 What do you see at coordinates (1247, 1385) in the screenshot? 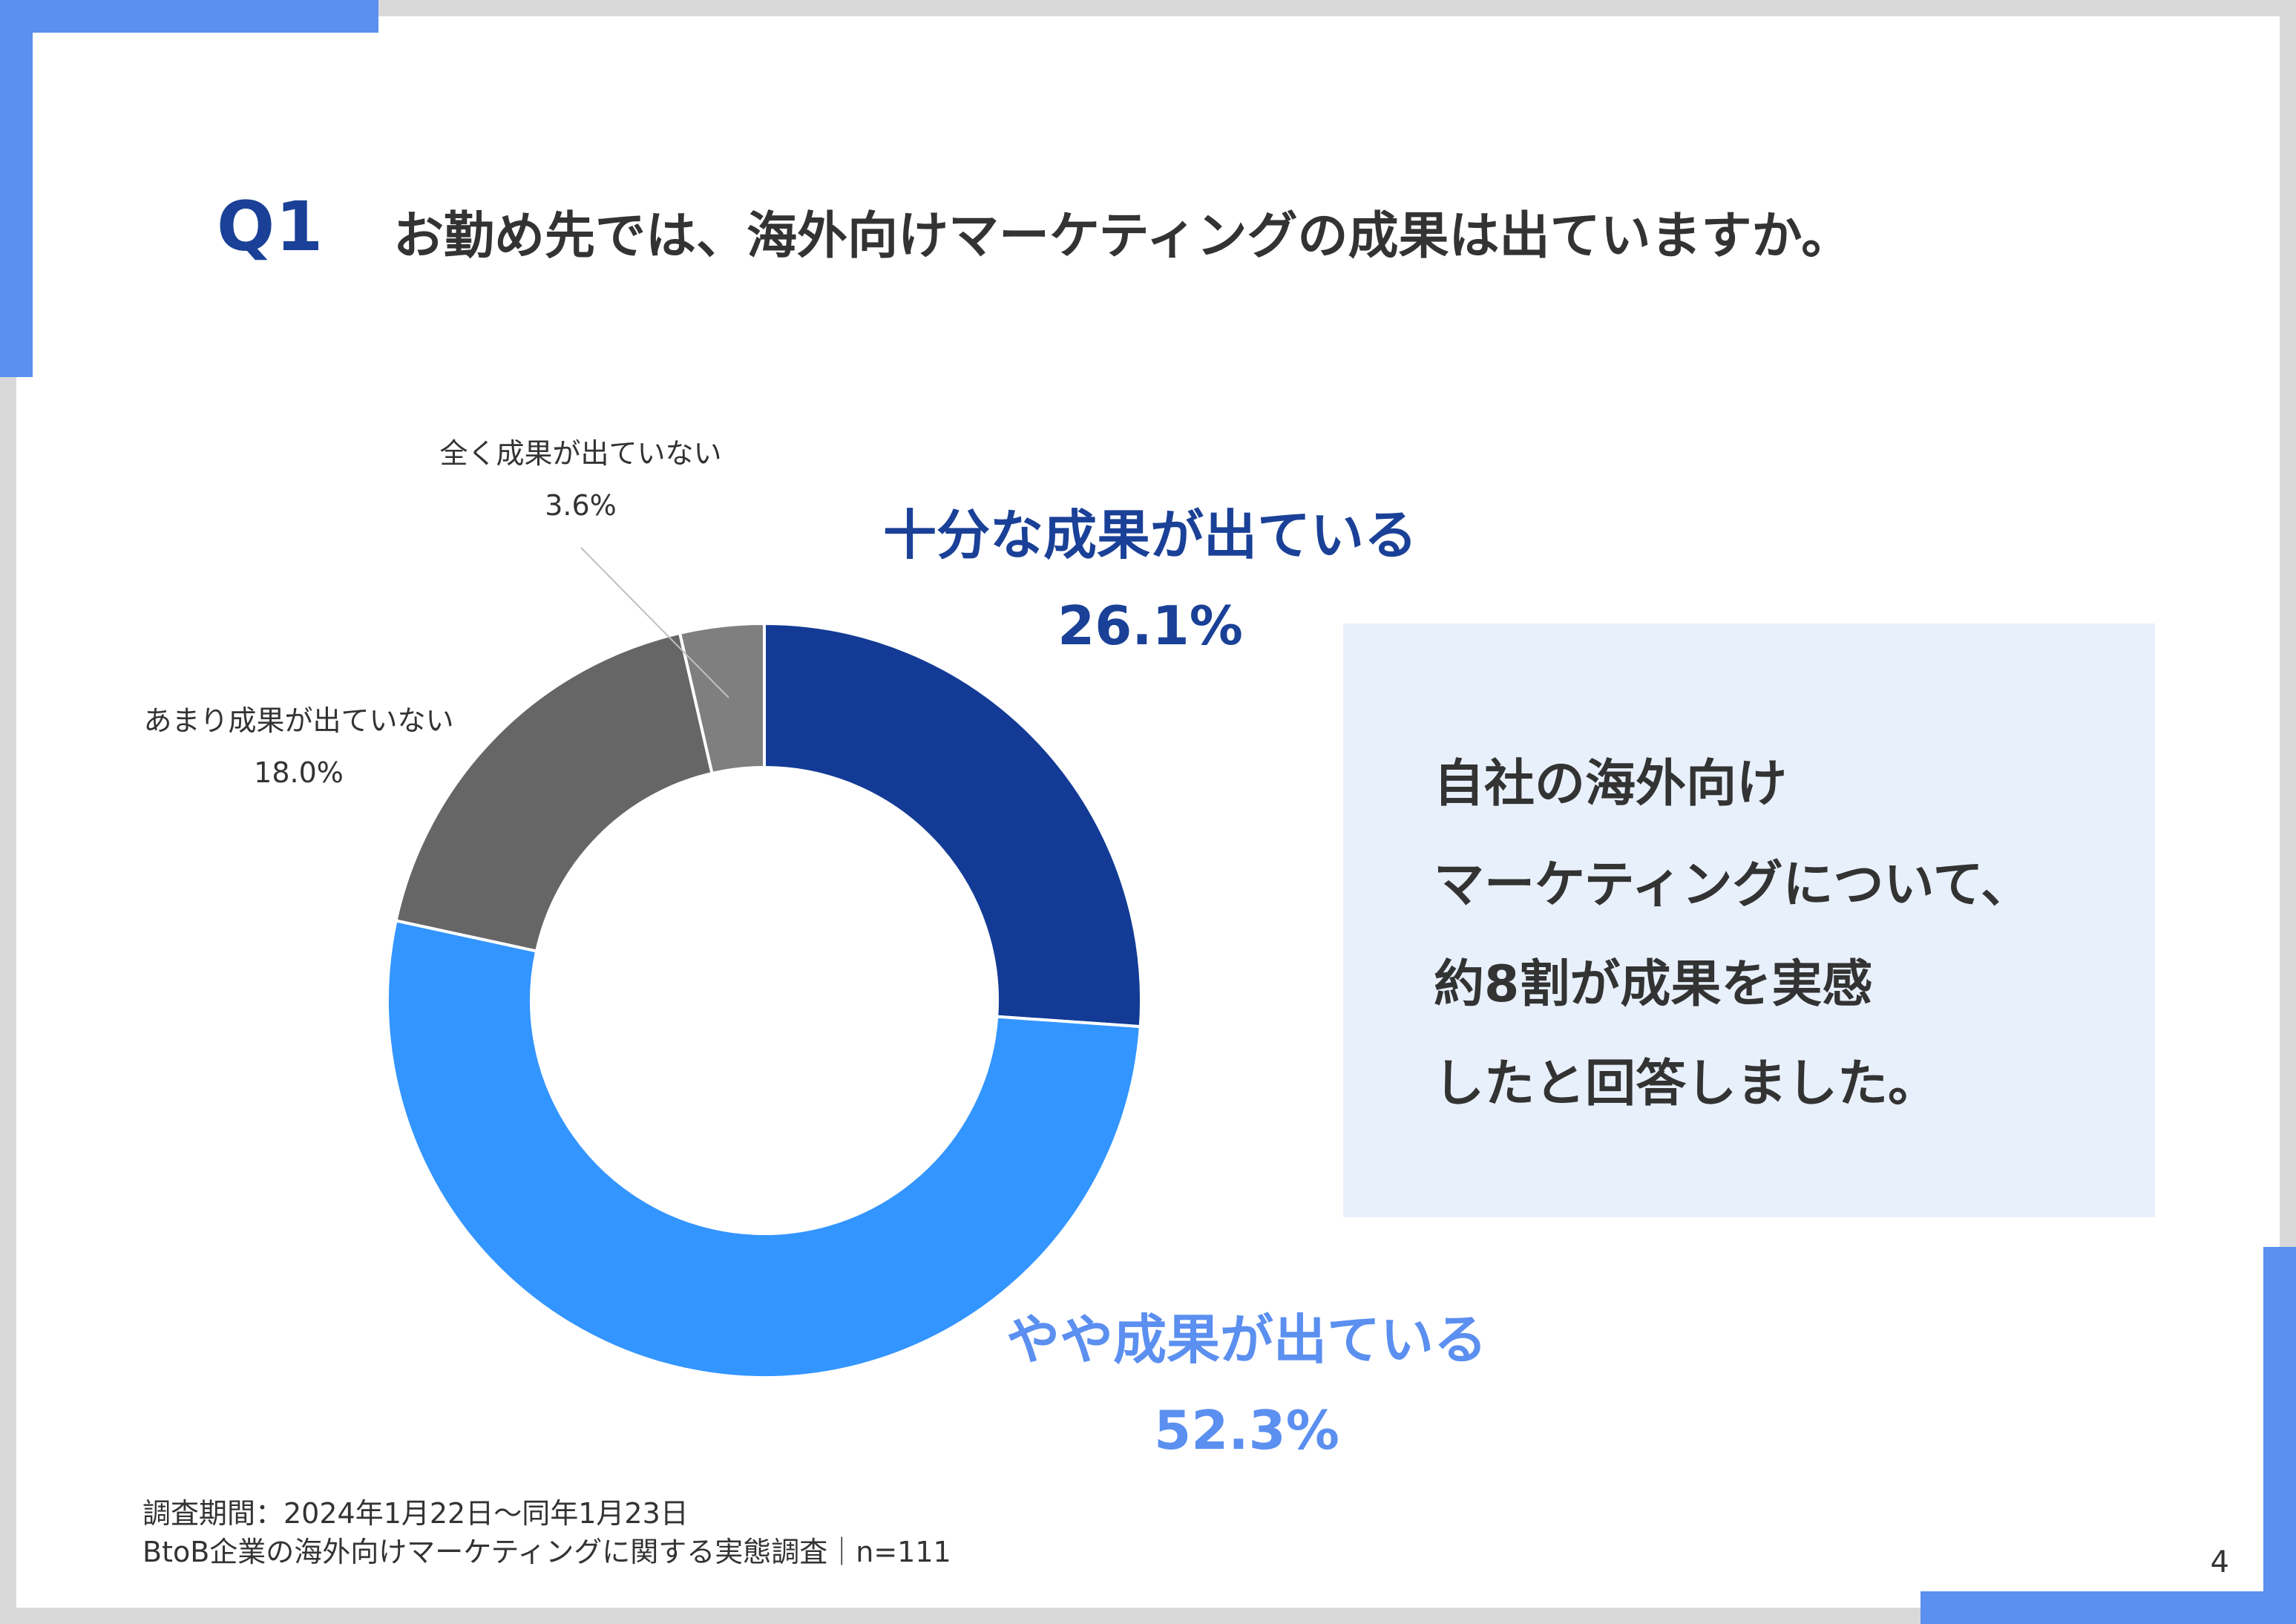
I see `label-somewhat: やや成果が出ている 52.3%` at bounding box center [1247, 1385].